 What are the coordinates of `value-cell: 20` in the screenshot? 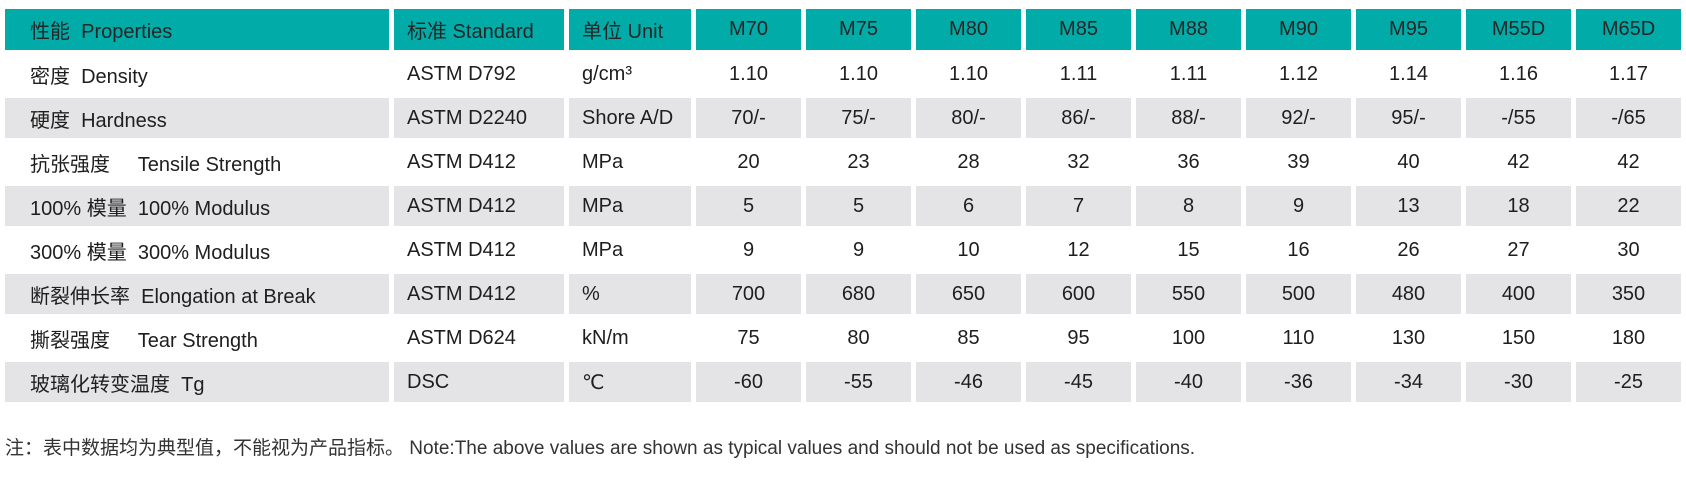 It's located at (748, 162).